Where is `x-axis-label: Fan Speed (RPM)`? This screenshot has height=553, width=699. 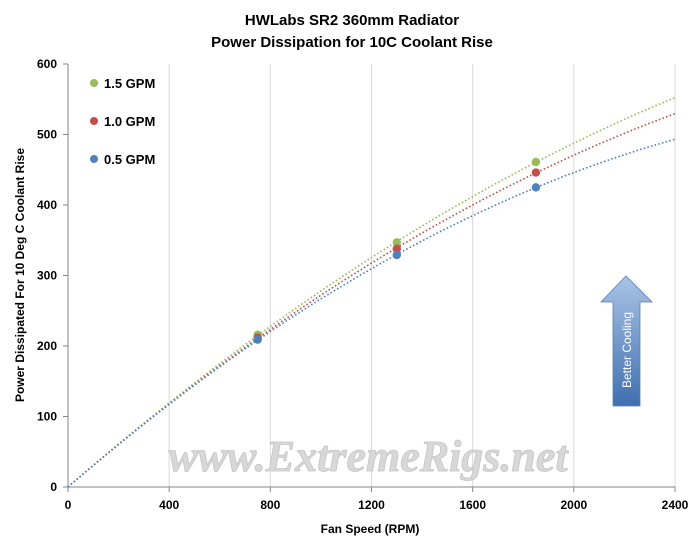
x-axis-label: Fan Speed (RPM) is located at coordinates (370, 529).